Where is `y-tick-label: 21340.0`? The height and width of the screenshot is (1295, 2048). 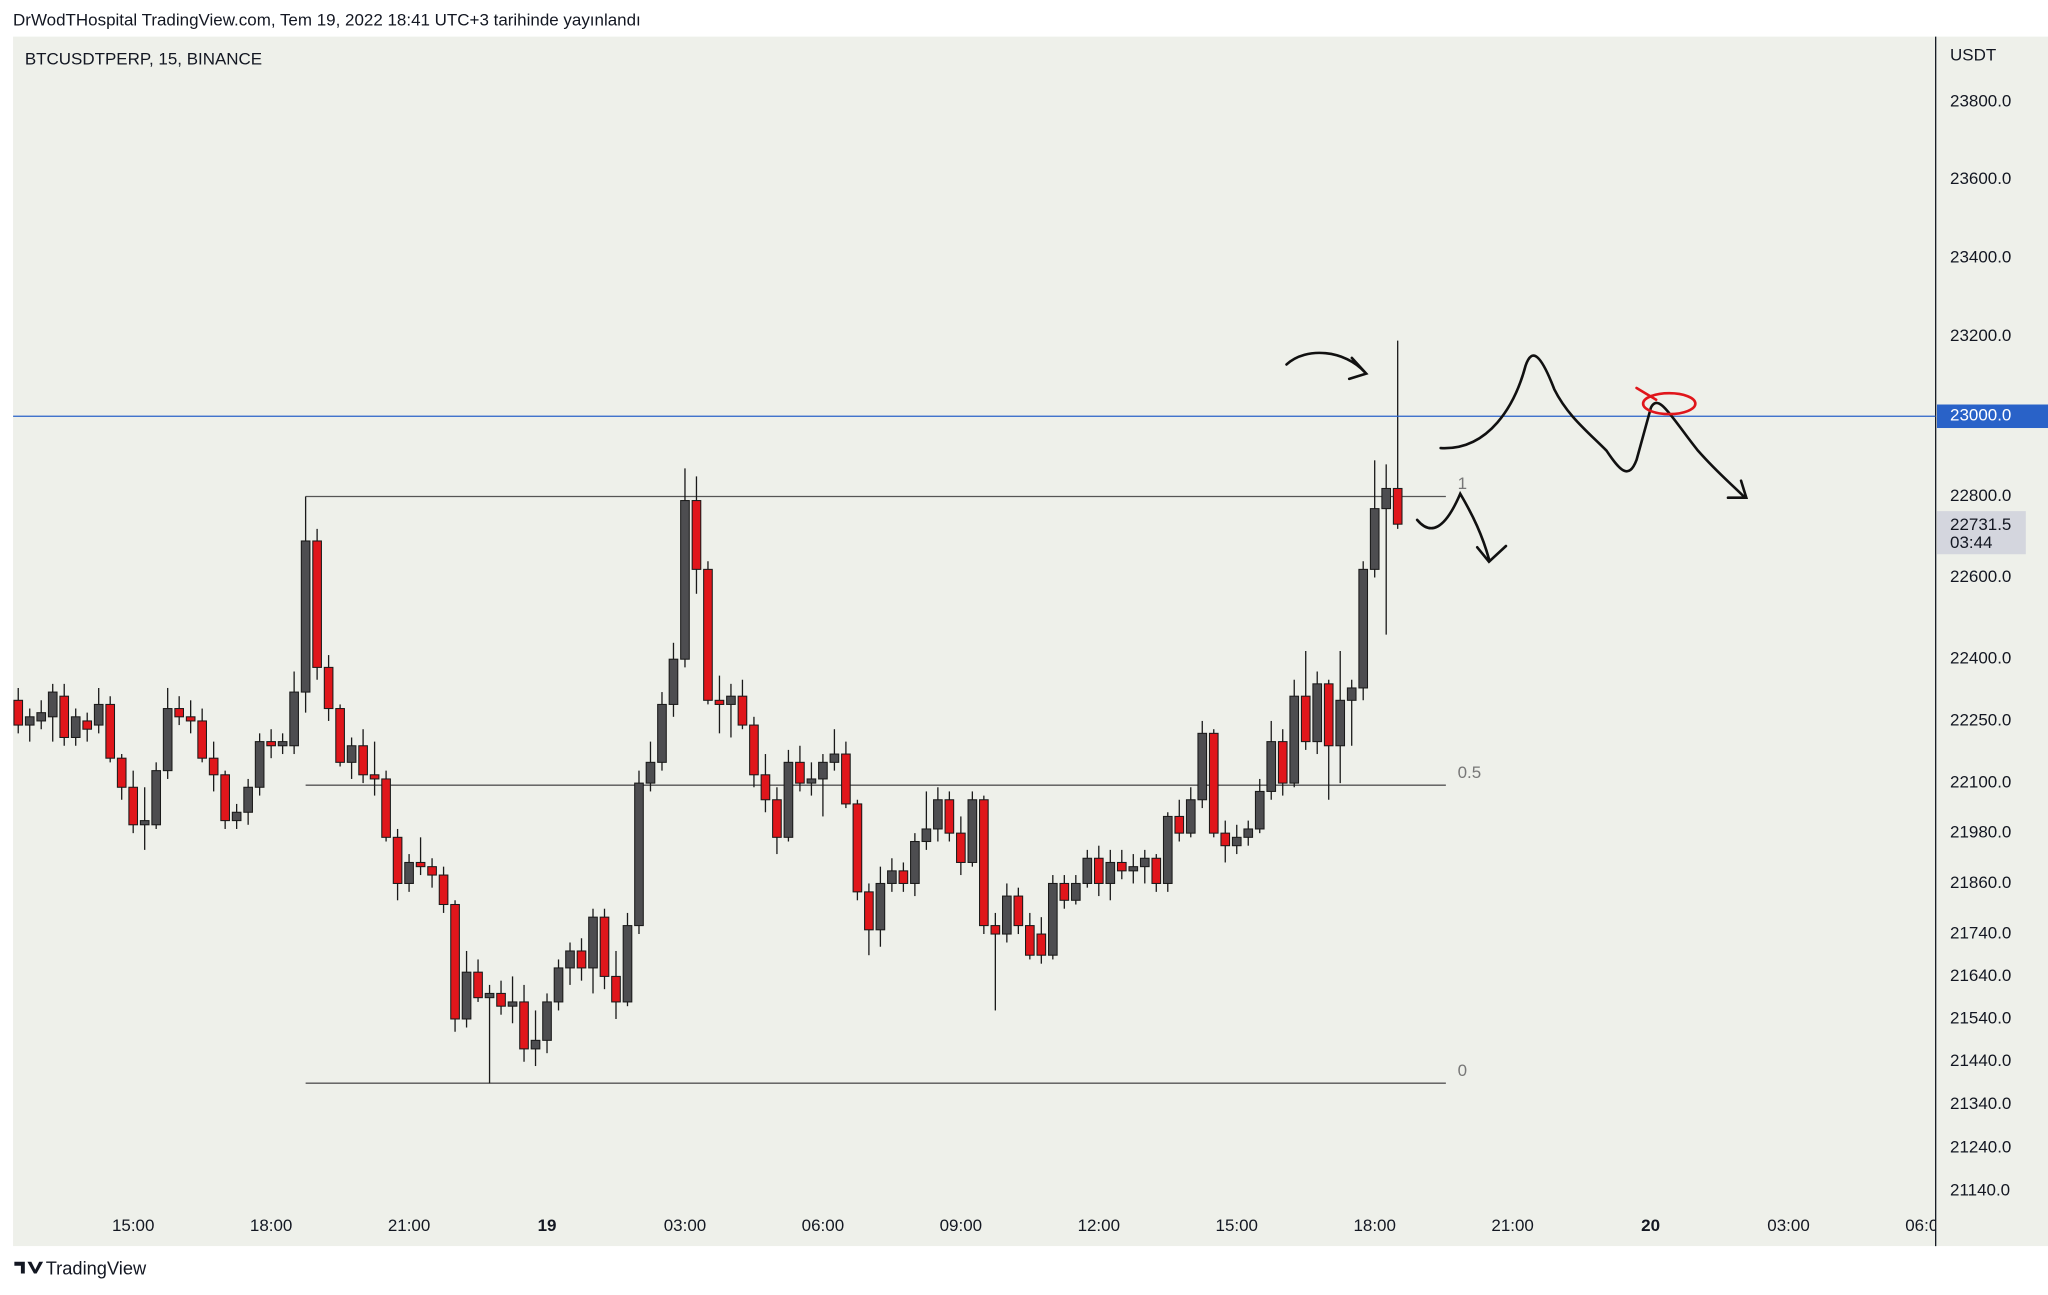 y-tick-label: 21340.0 is located at coordinates (1980, 1103).